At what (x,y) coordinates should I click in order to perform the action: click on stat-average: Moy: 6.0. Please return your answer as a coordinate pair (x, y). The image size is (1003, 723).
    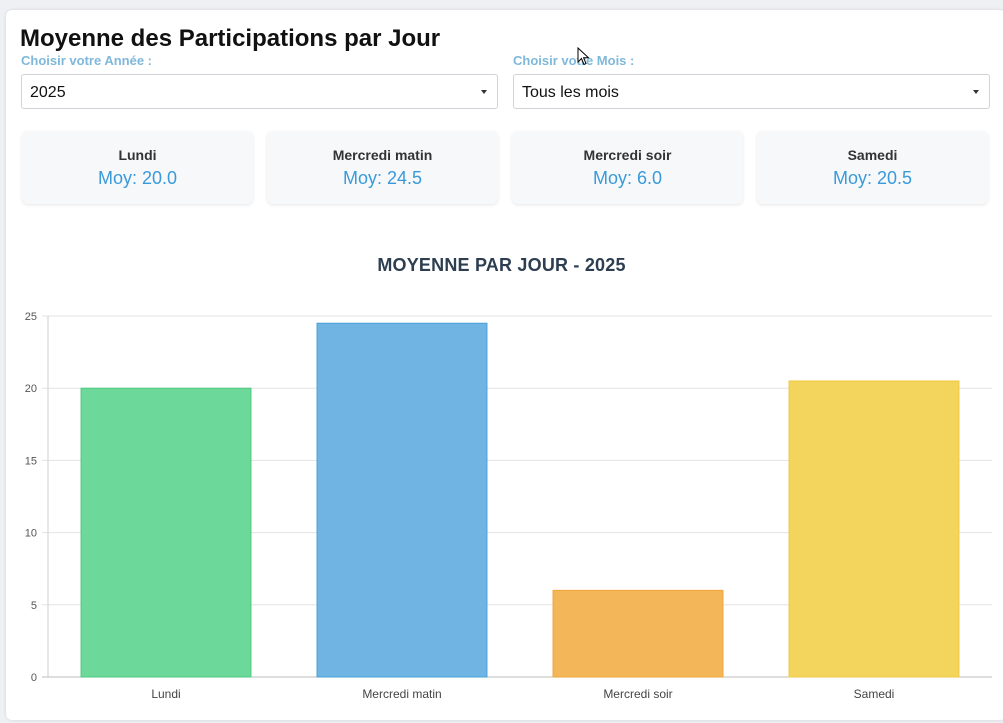
    Looking at the image, I should click on (627, 178).